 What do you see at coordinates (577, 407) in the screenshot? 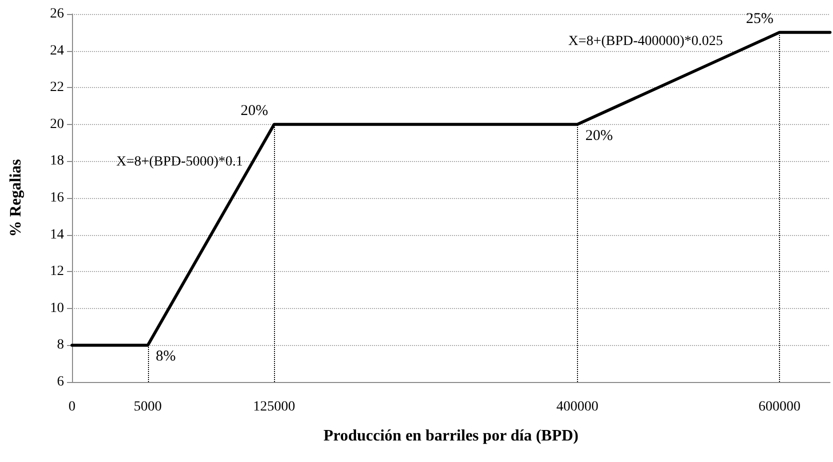
I see `x-tick-label: 400000` at bounding box center [577, 407].